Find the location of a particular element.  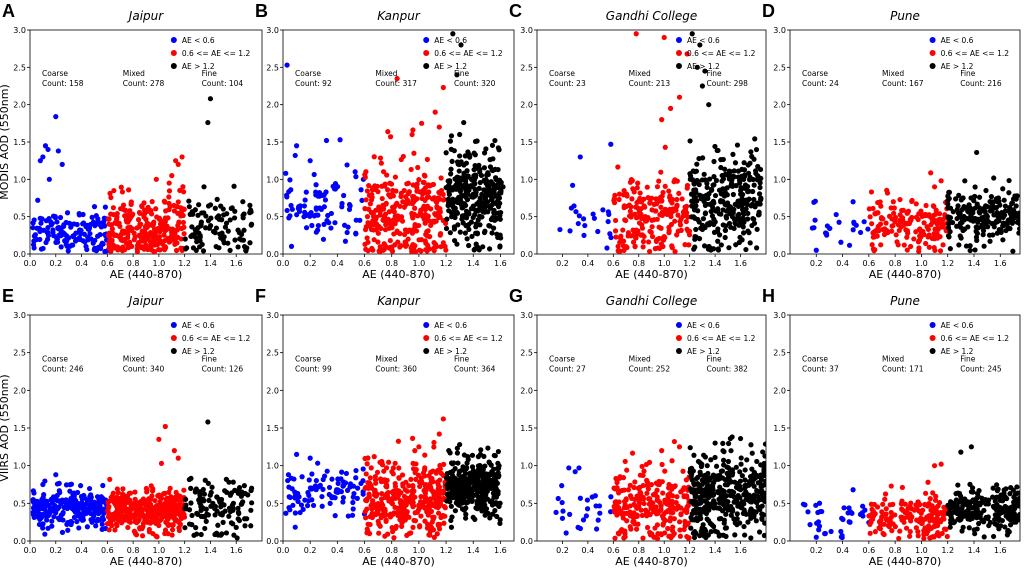

y-tick-label: 2.5 is located at coordinates (272, 353).